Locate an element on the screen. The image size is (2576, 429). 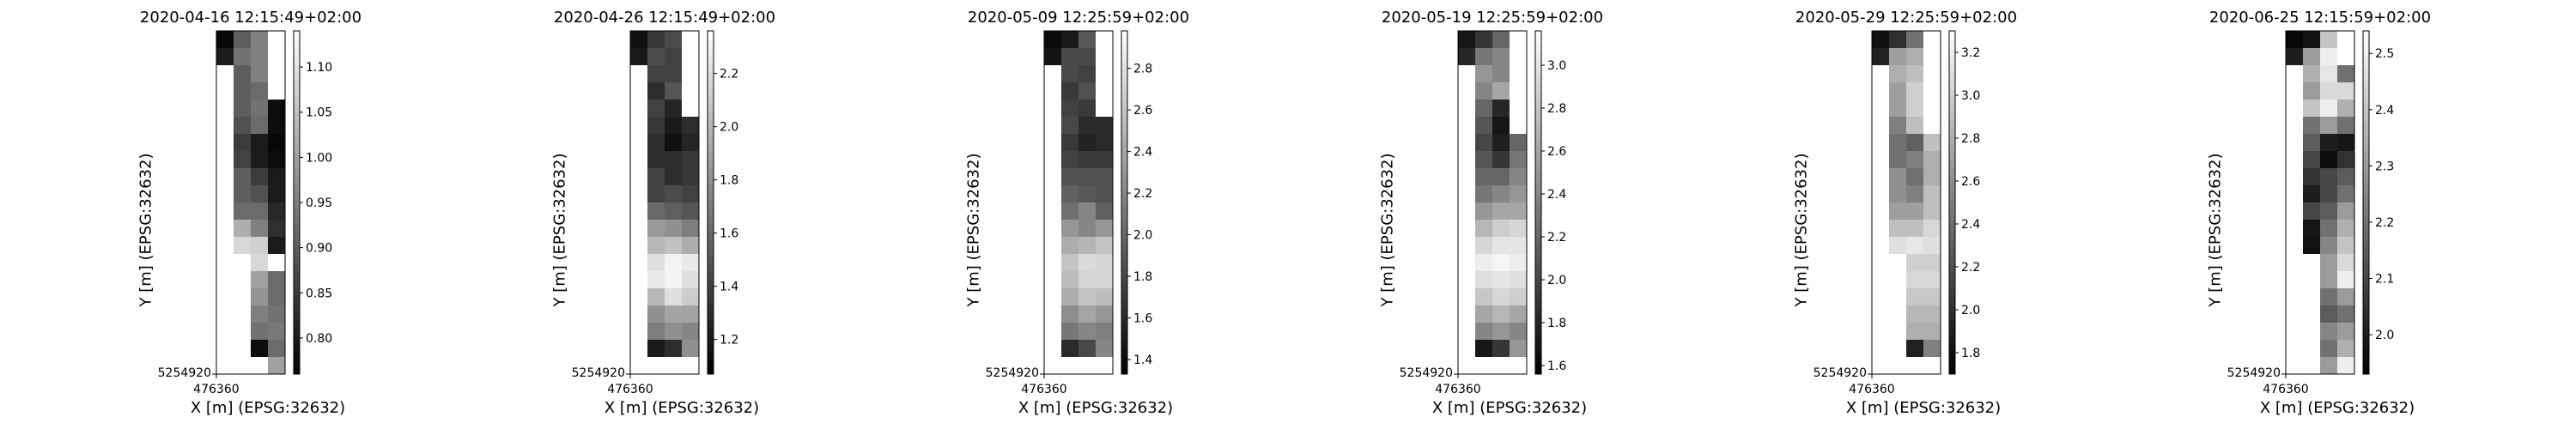
heatmap-plot: 1.2 1.4 1.6 1.8 2.0 2.2 is located at coordinates (682, 204).